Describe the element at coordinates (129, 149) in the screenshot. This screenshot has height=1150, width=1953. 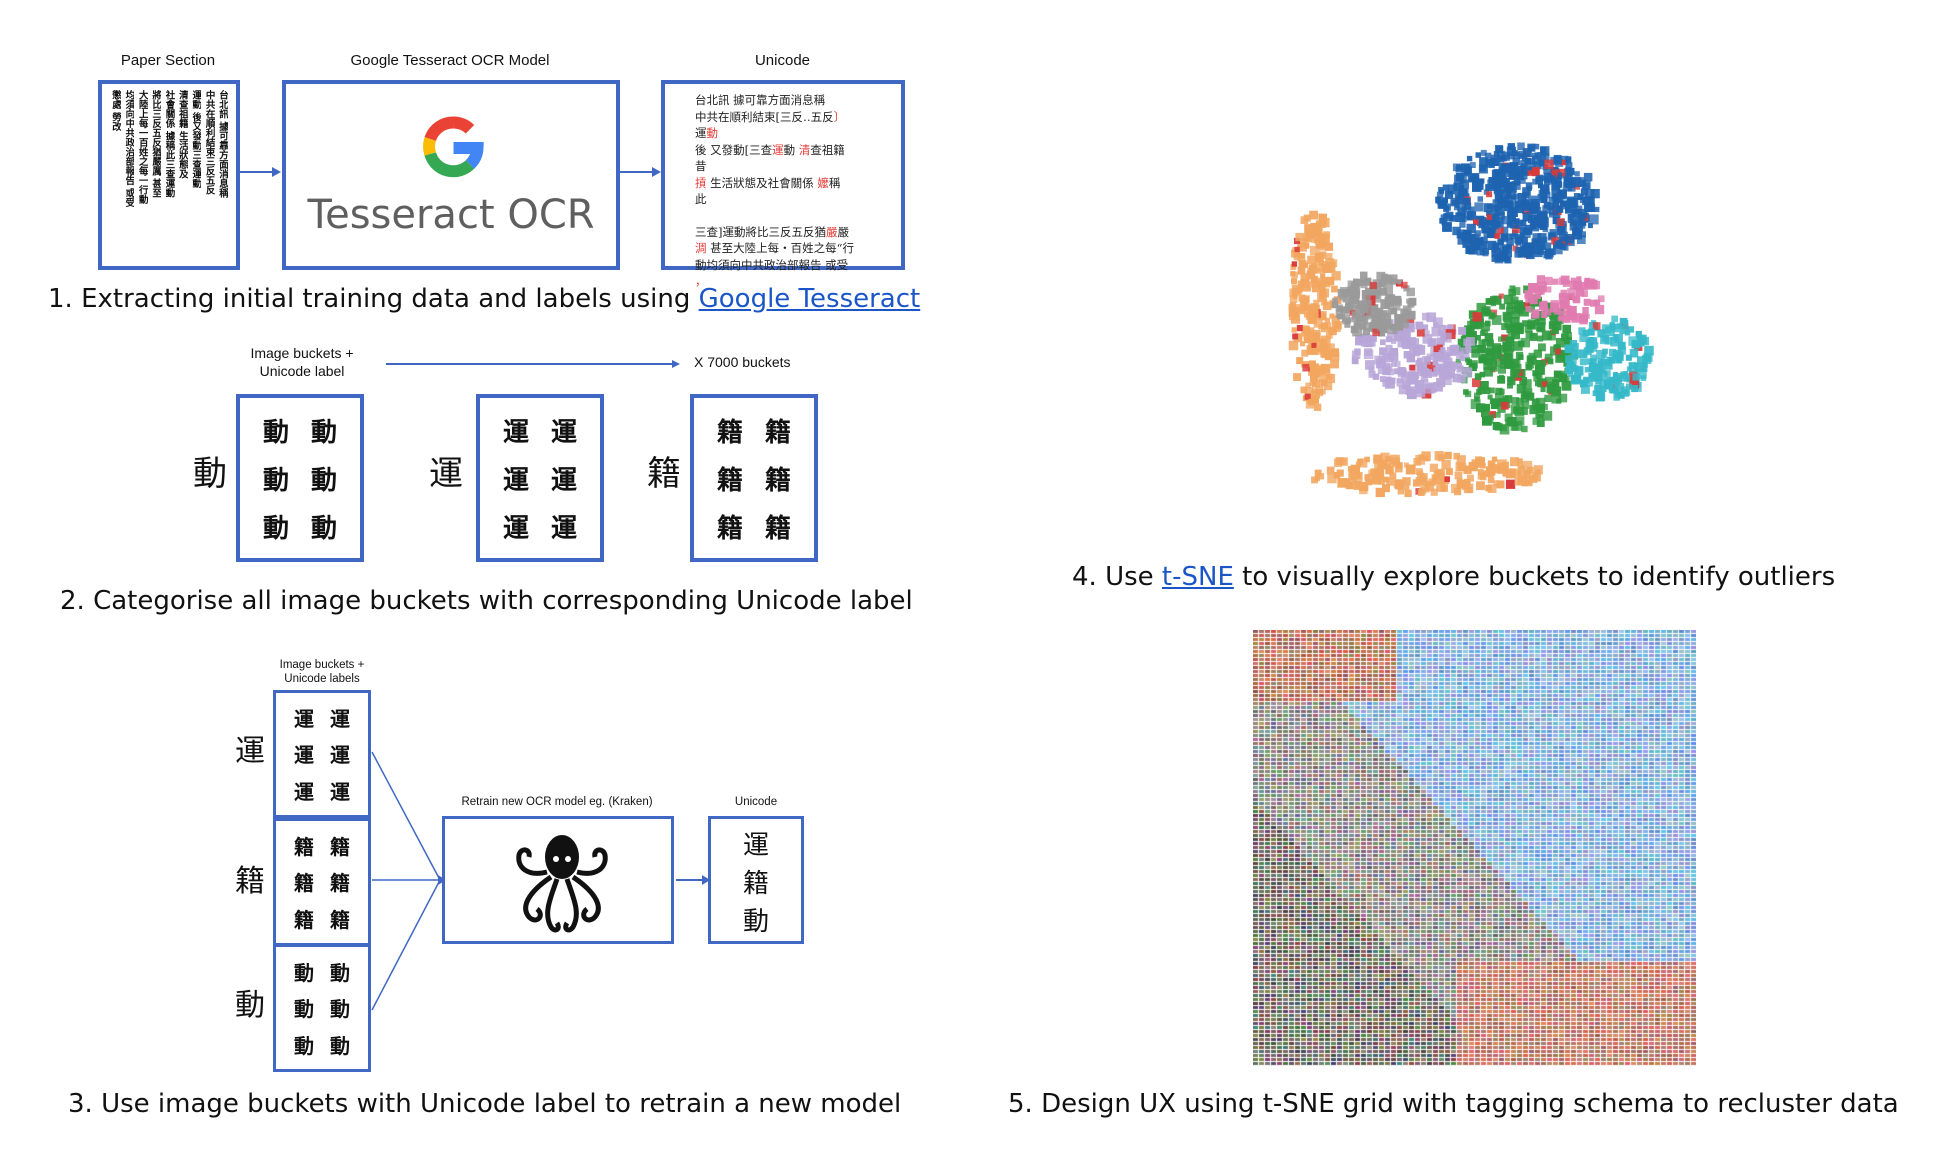
I see `paper-column: 均須向中共政治部報告 或受` at that location.